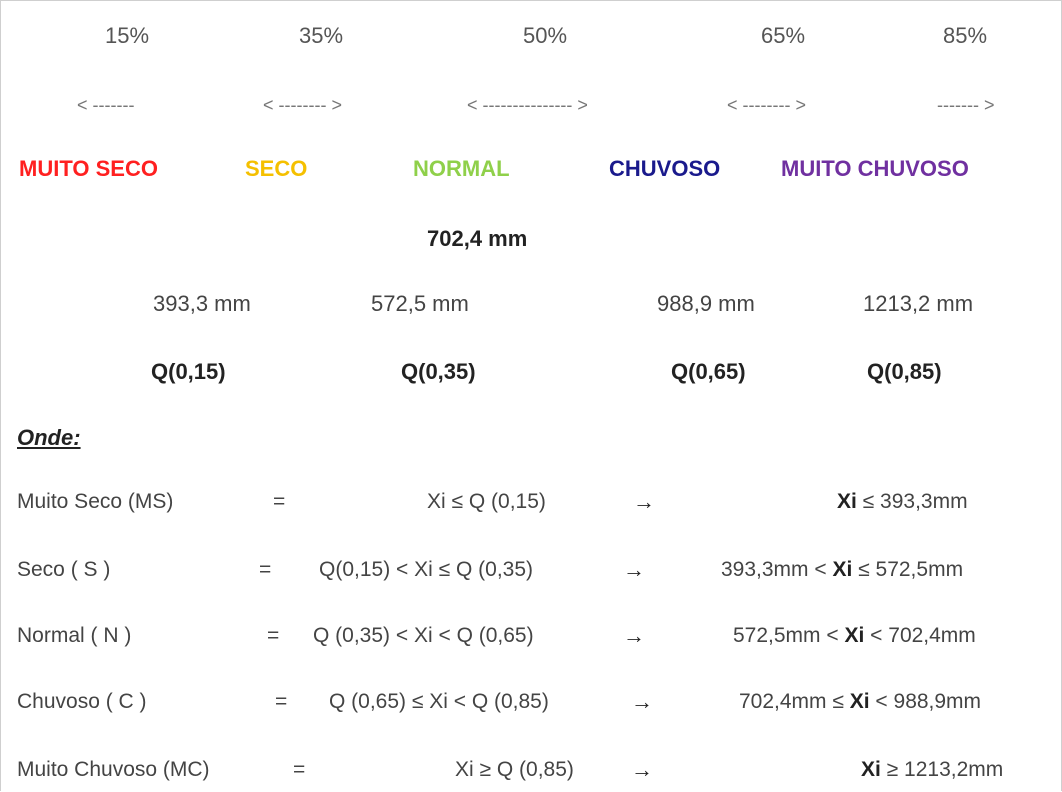  I want to click on def-name-mc: Muito Chuvoso (MC), so click(113, 769).